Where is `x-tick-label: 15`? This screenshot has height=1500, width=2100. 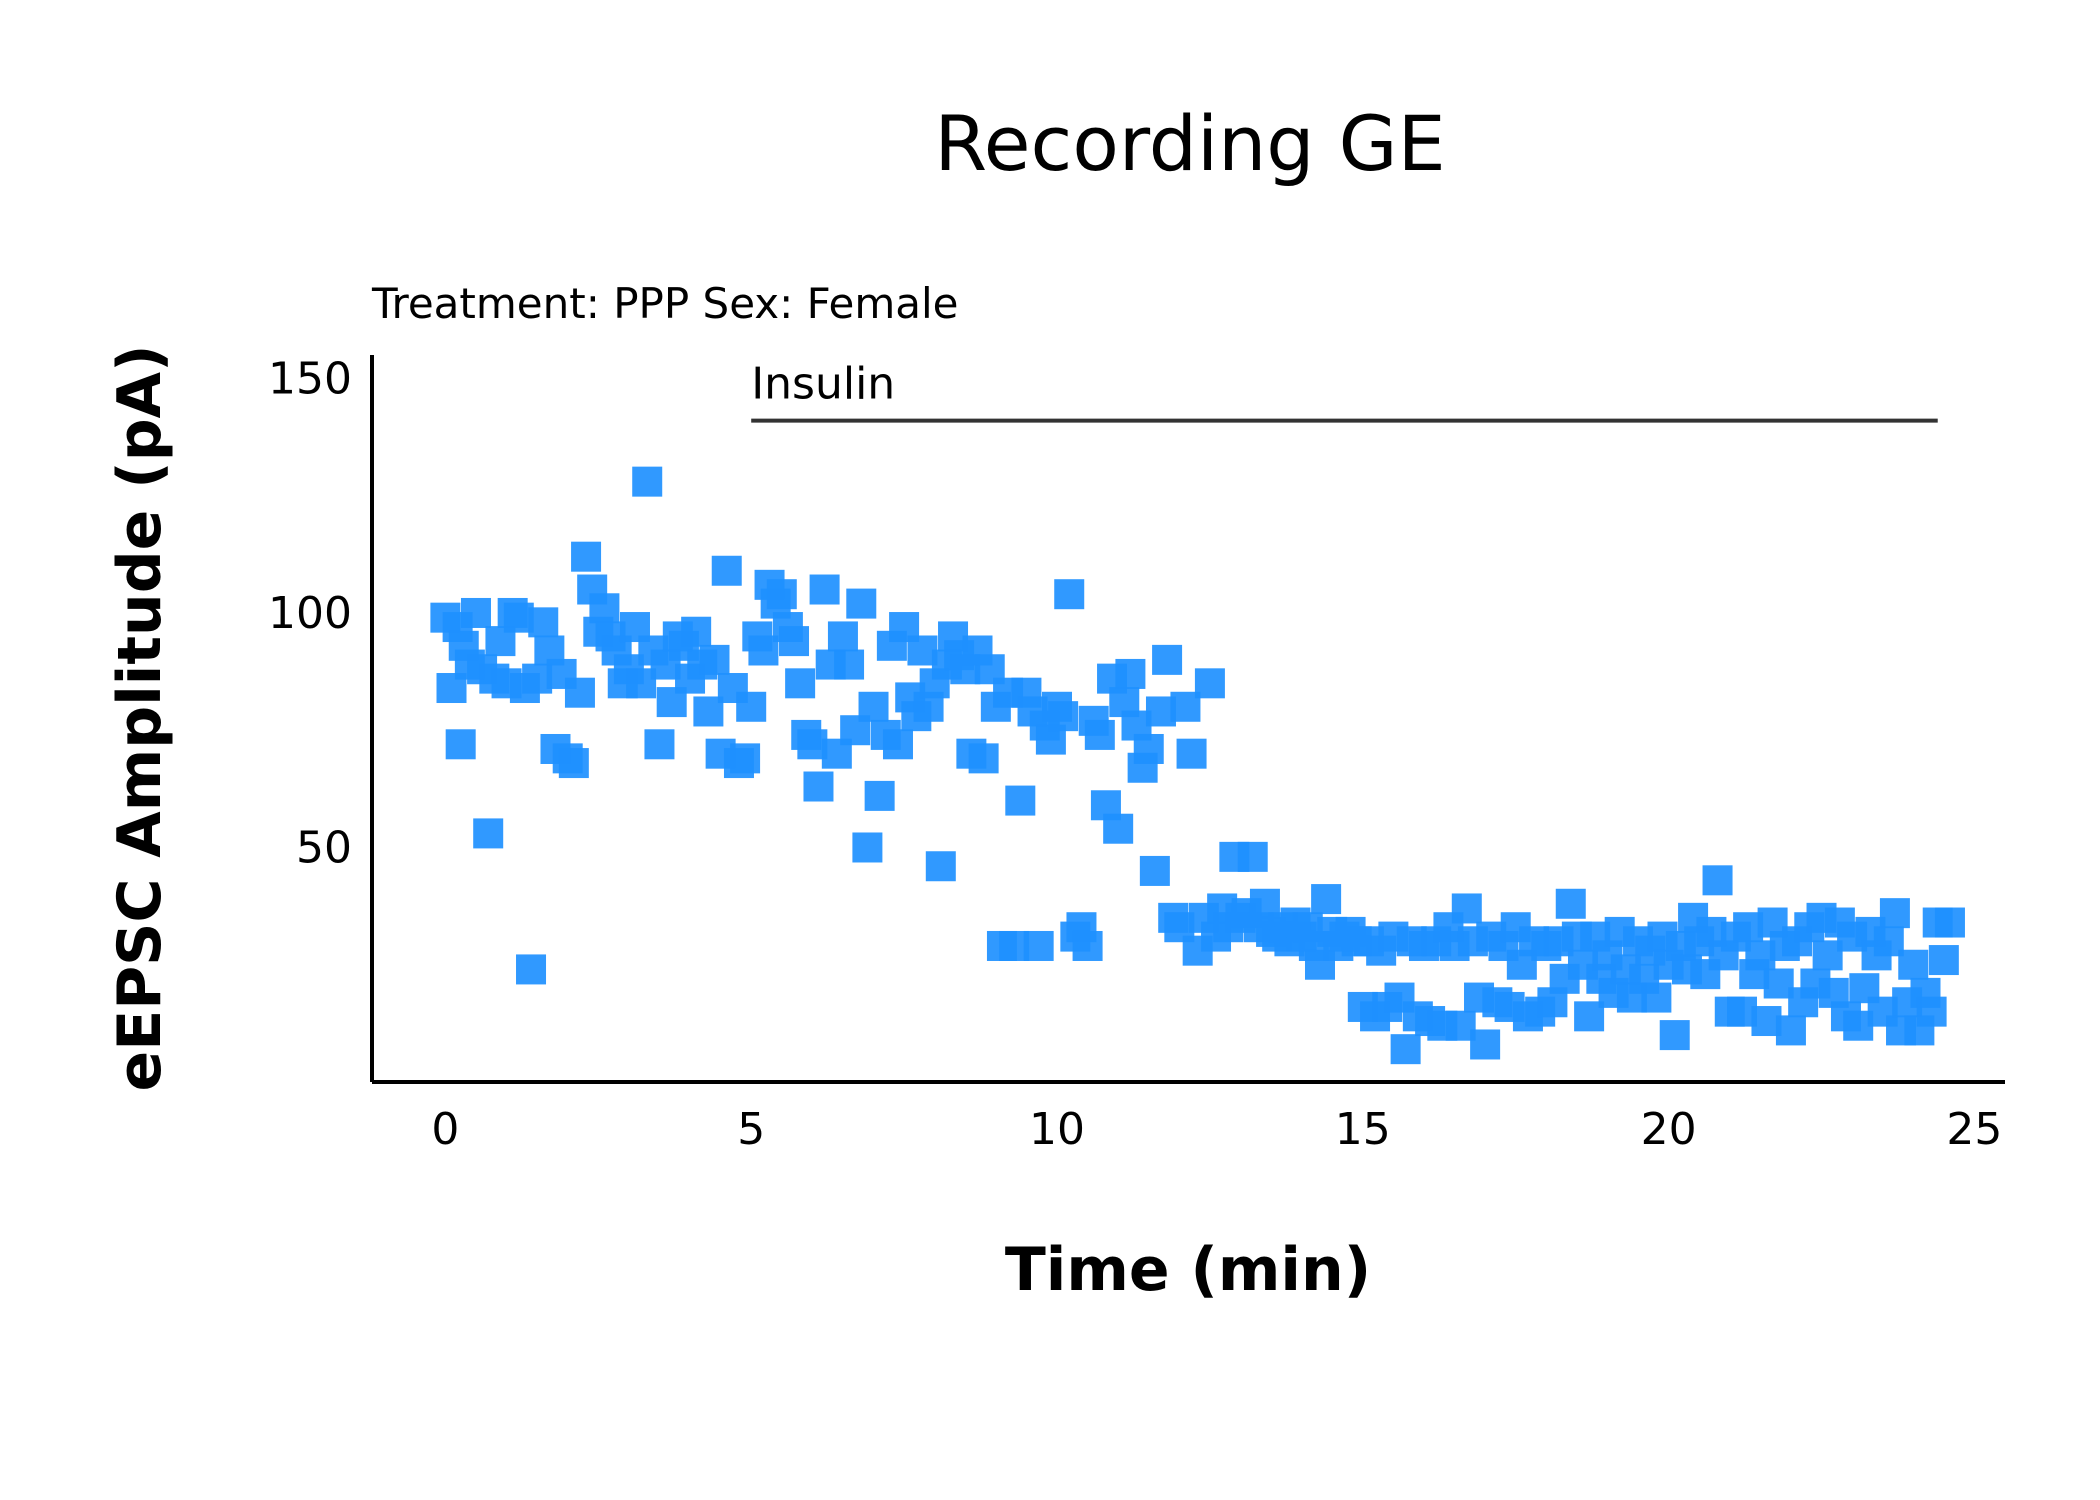
x-tick-label: 15 is located at coordinates (1363, 1129).